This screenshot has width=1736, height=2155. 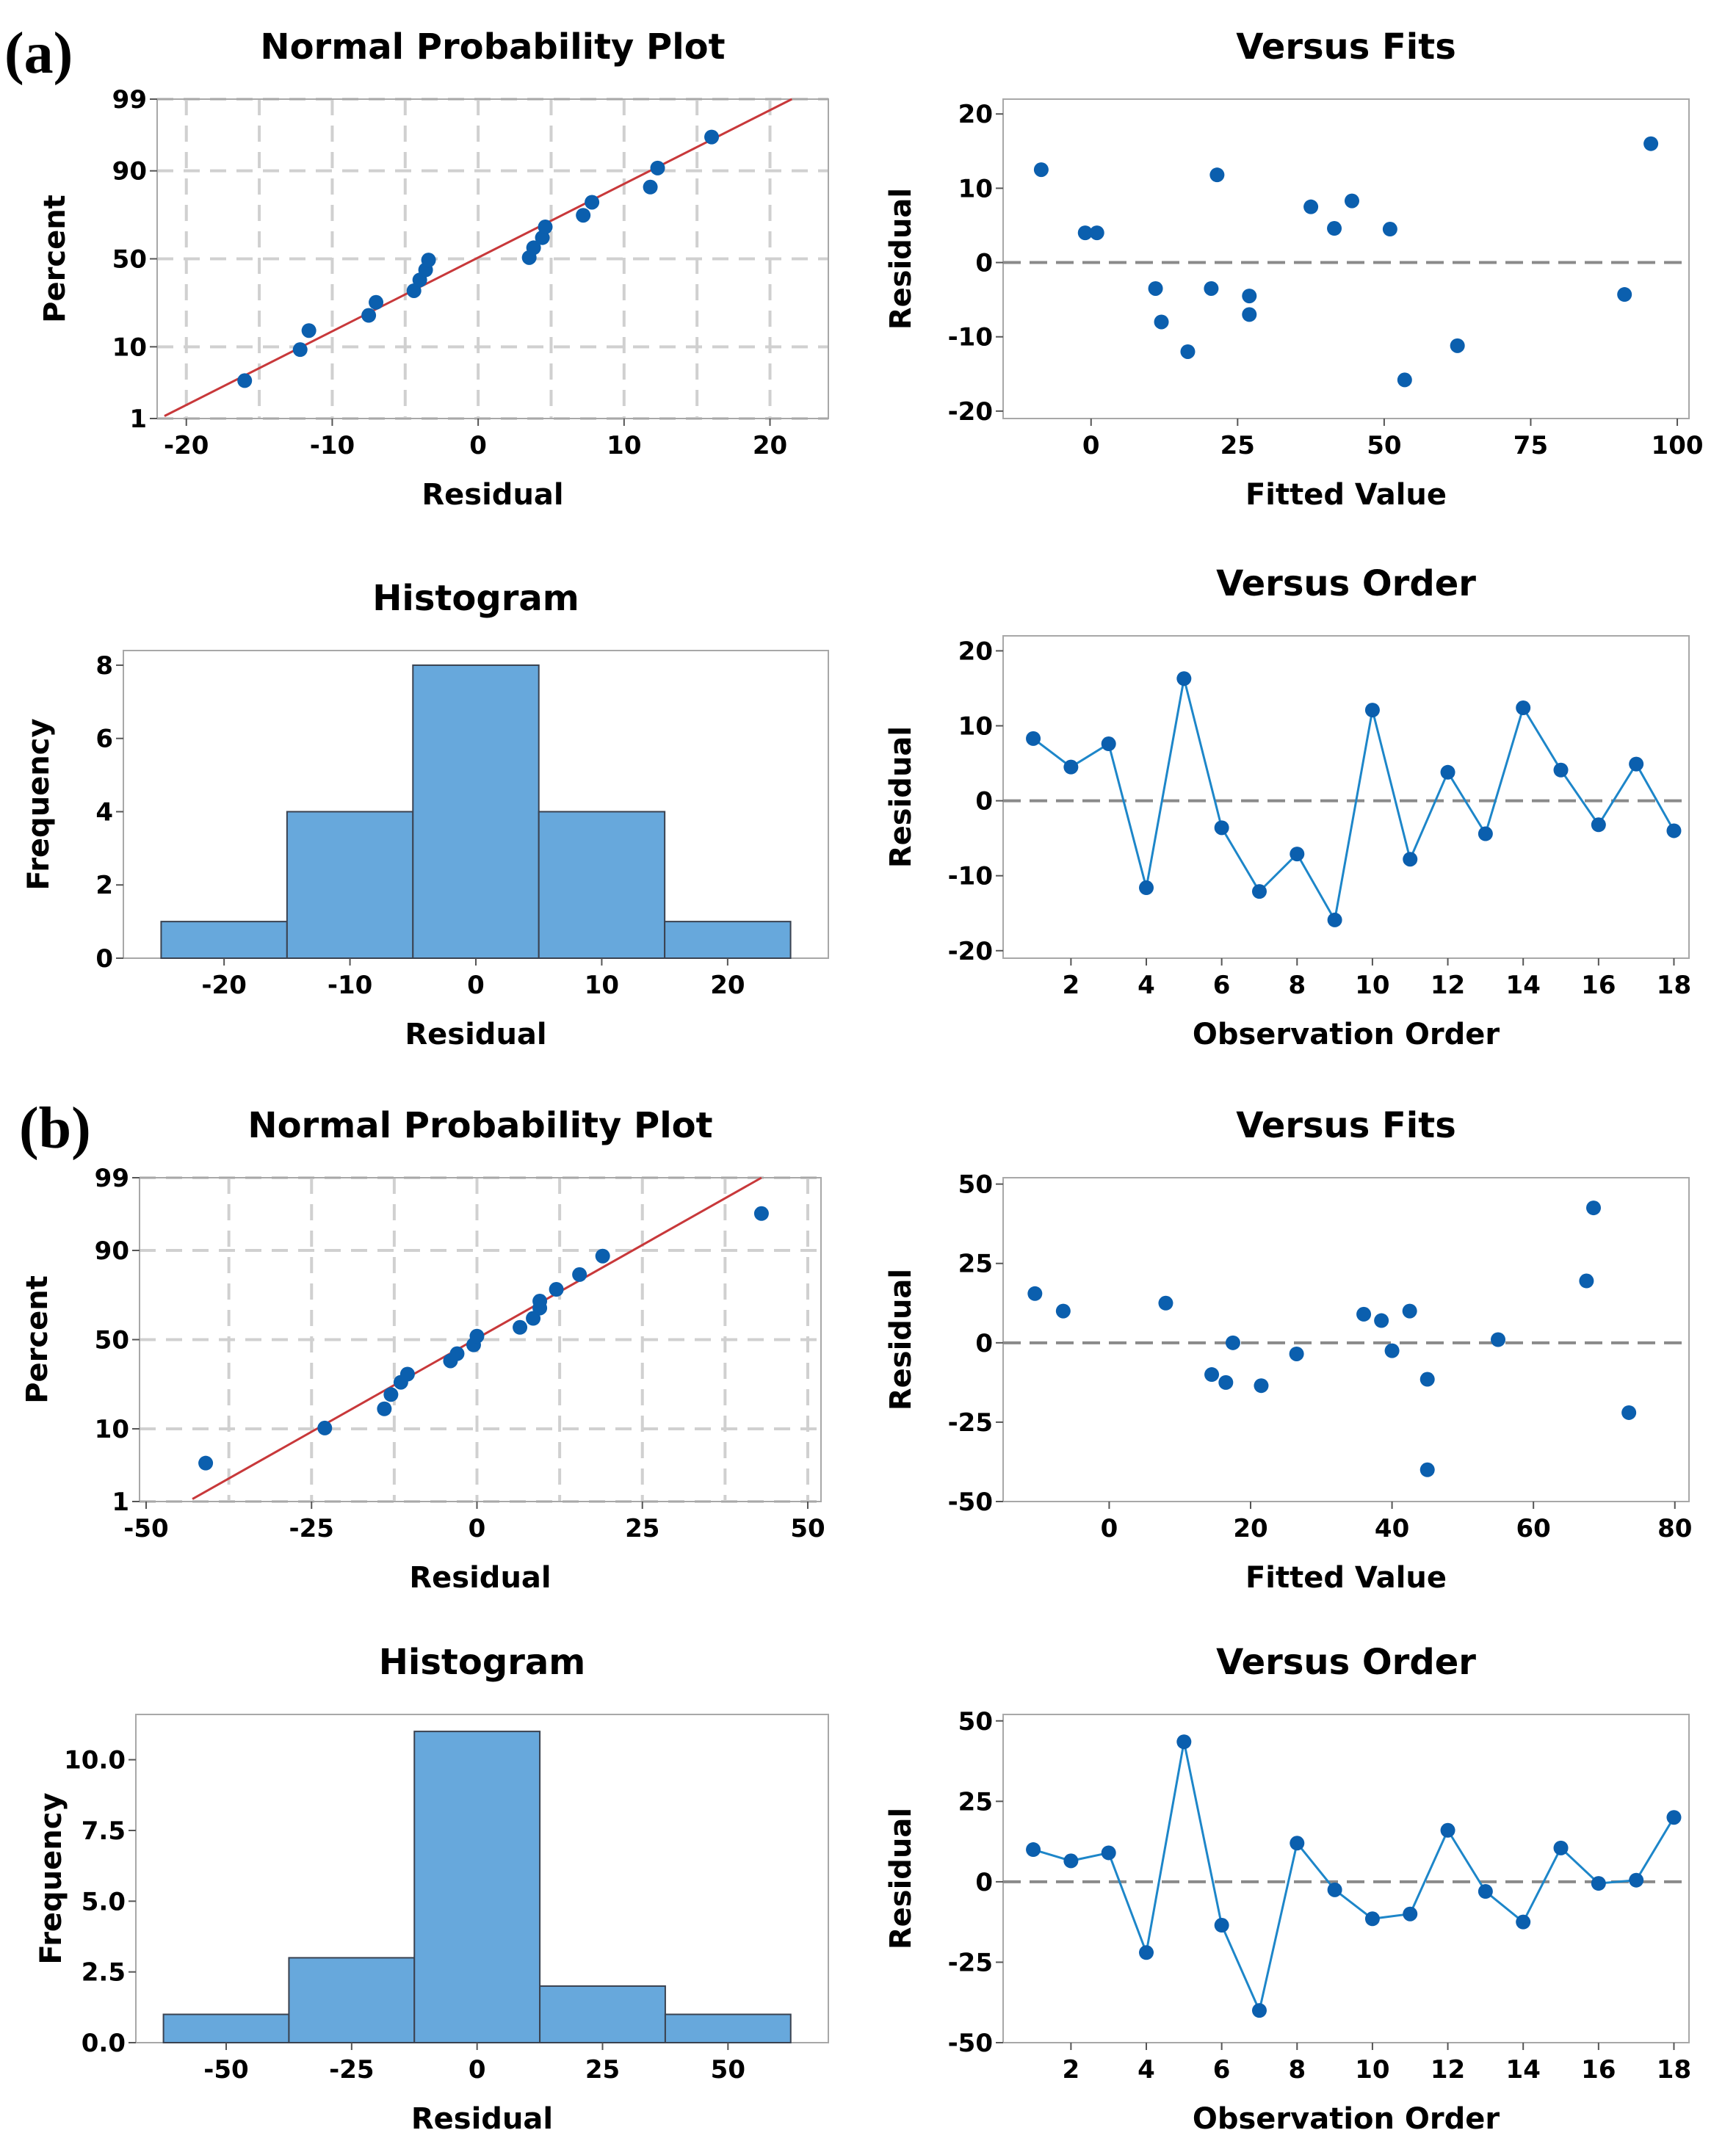 I want to click on y-tick-label: 6, so click(x=104, y=739).